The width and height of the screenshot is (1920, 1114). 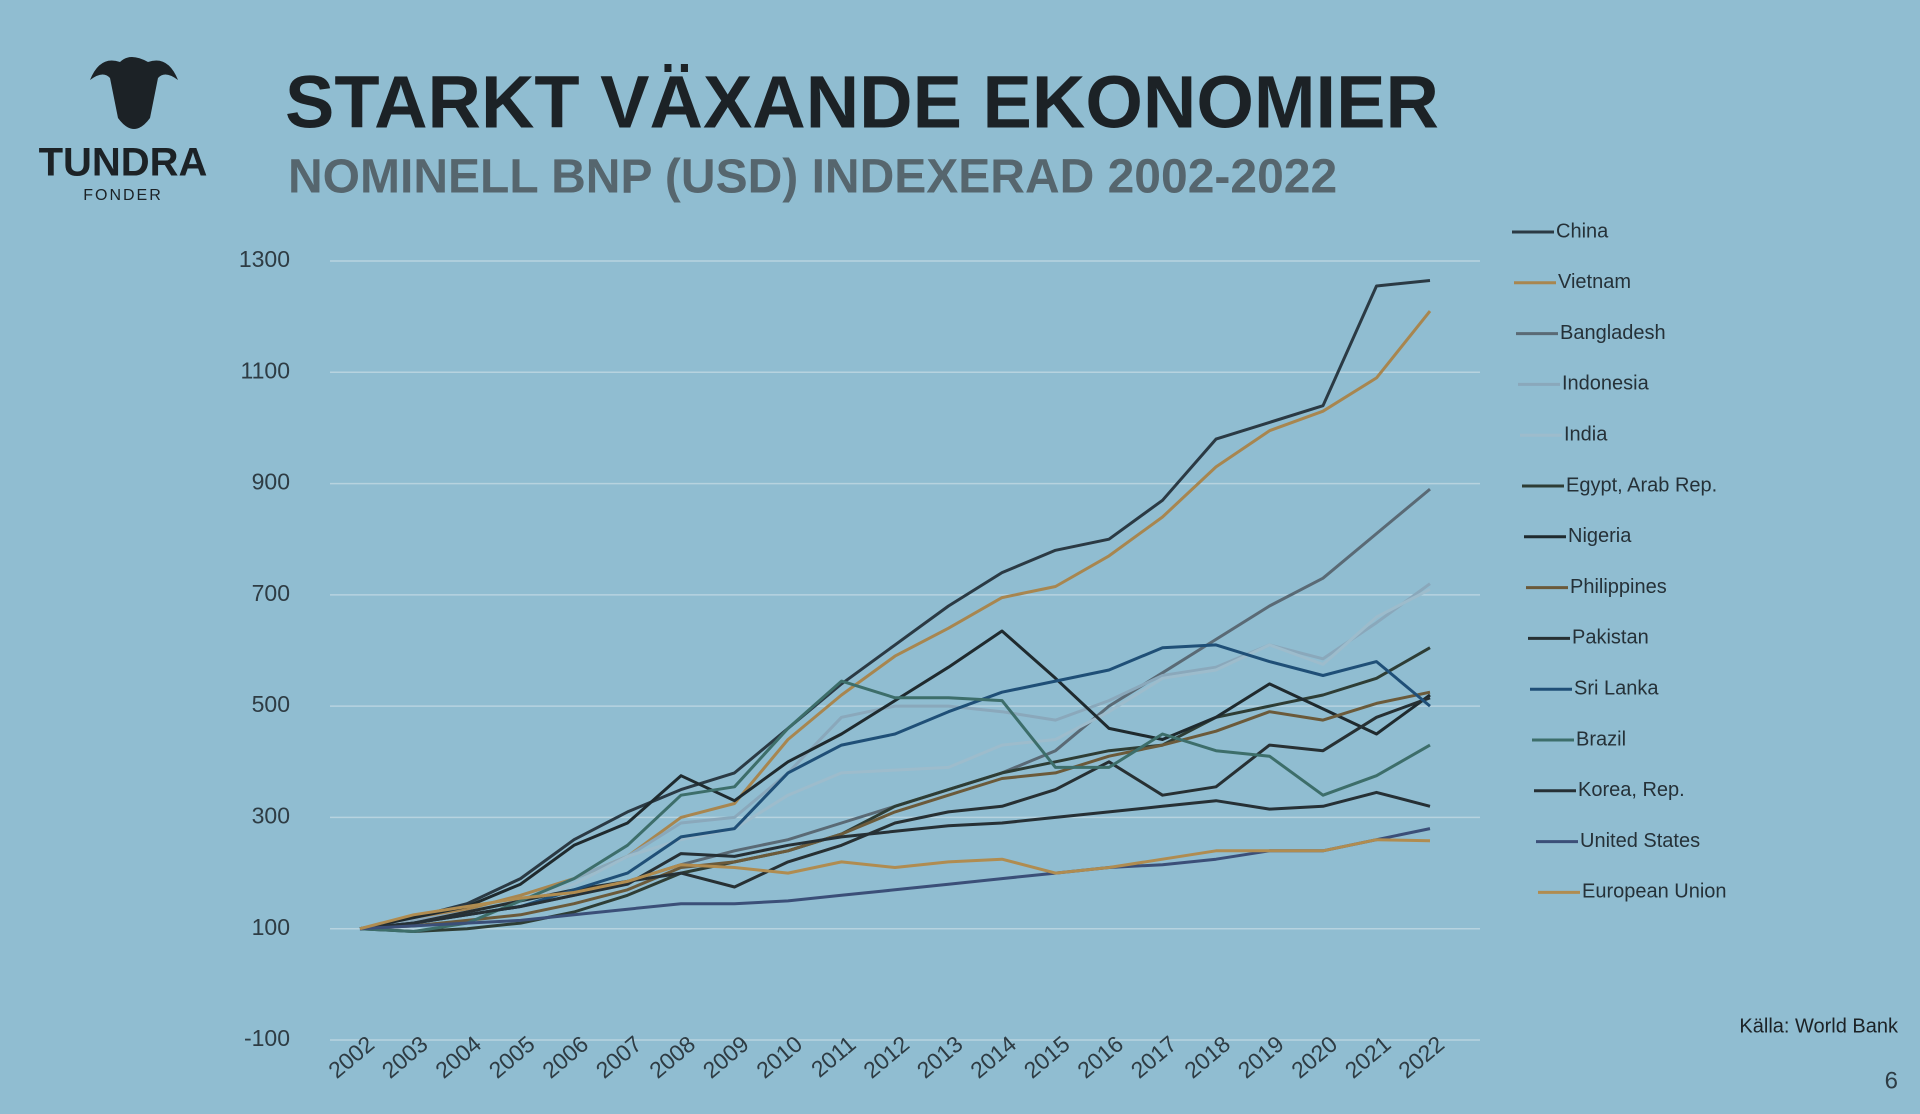 What do you see at coordinates (1891, 1080) in the screenshot?
I see `page-number: 6` at bounding box center [1891, 1080].